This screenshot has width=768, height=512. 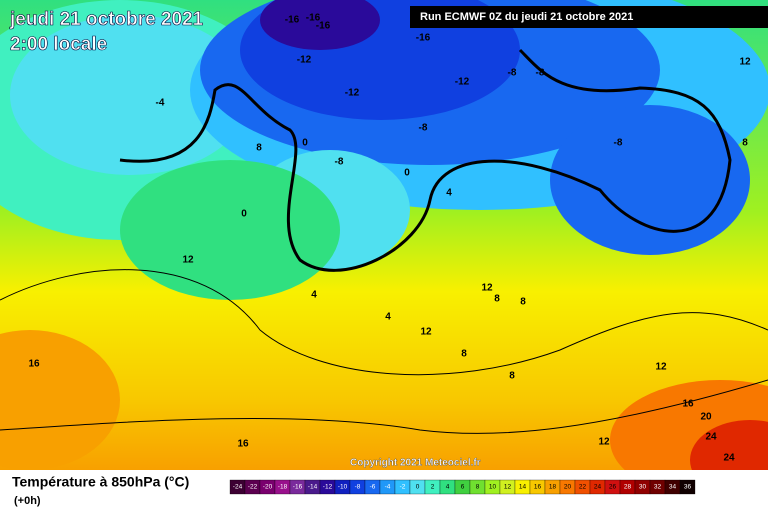 What do you see at coordinates (598, 487) in the screenshot?
I see `legend-tick-label: 24` at bounding box center [598, 487].